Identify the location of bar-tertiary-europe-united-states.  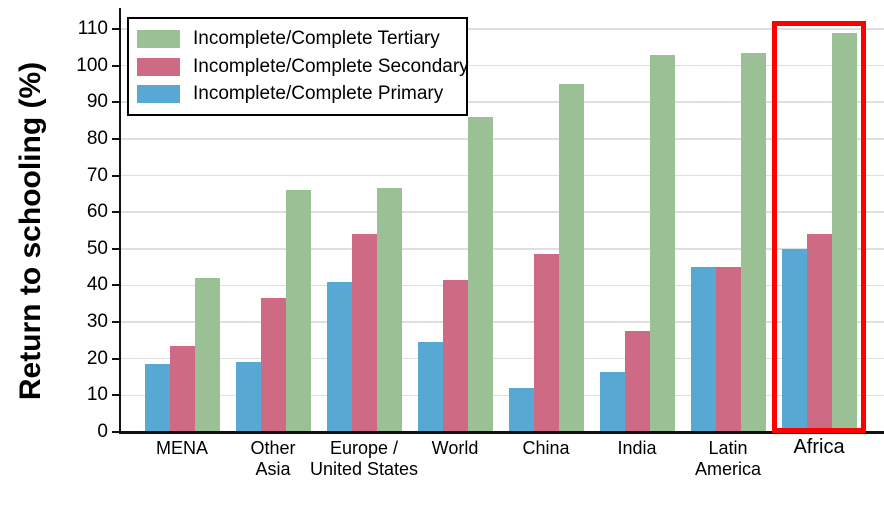
(389, 310).